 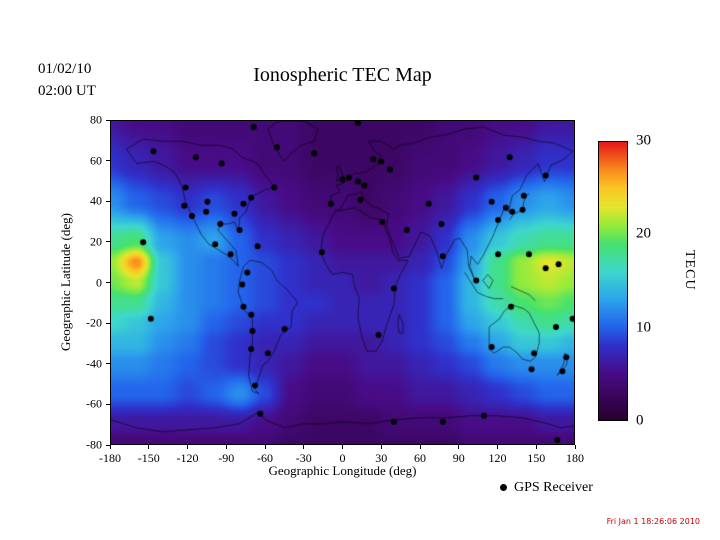 I want to click on gps-legend: GPS Receiver, so click(x=546, y=488).